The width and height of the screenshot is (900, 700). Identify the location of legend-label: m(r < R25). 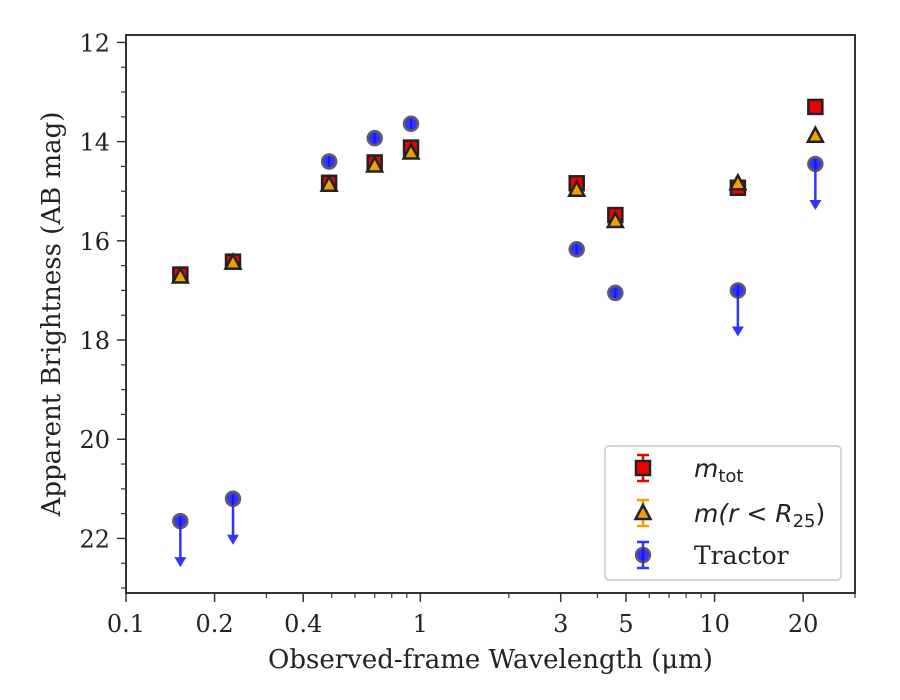
(759, 515).